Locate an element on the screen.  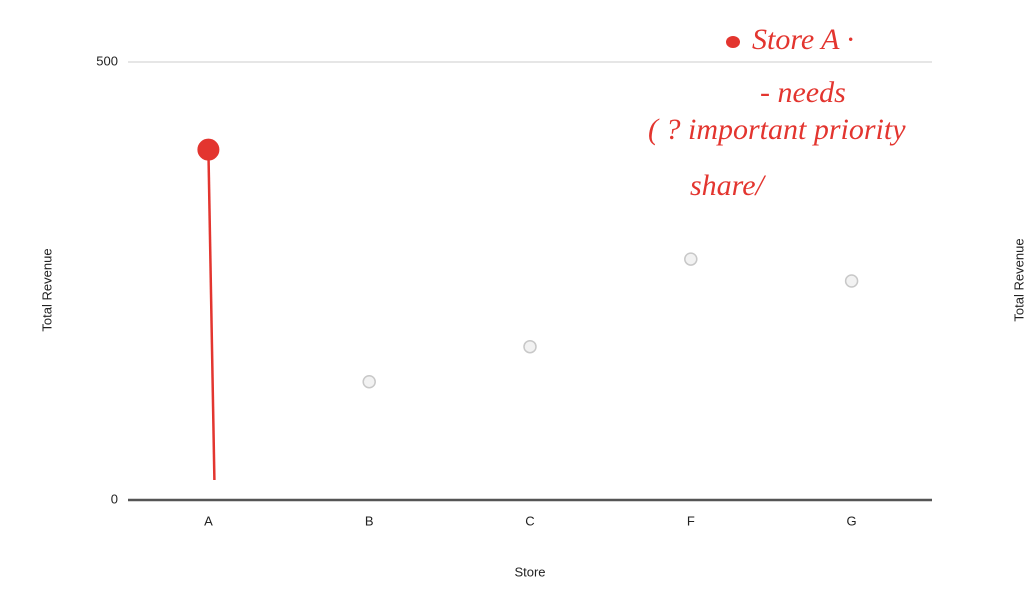
annotation: ( ? important priority is located at coordinates (777, 129).